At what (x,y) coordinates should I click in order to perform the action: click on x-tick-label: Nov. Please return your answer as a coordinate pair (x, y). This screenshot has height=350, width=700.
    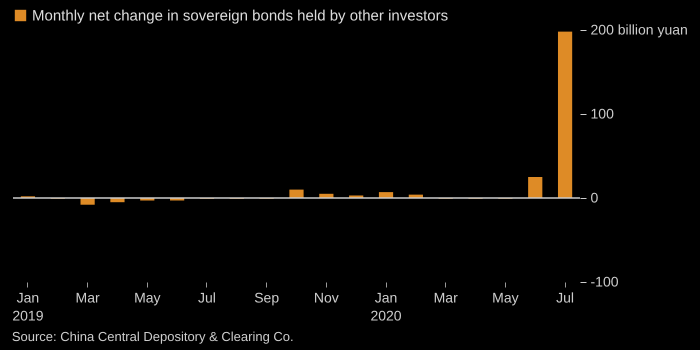
    Looking at the image, I should click on (326, 298).